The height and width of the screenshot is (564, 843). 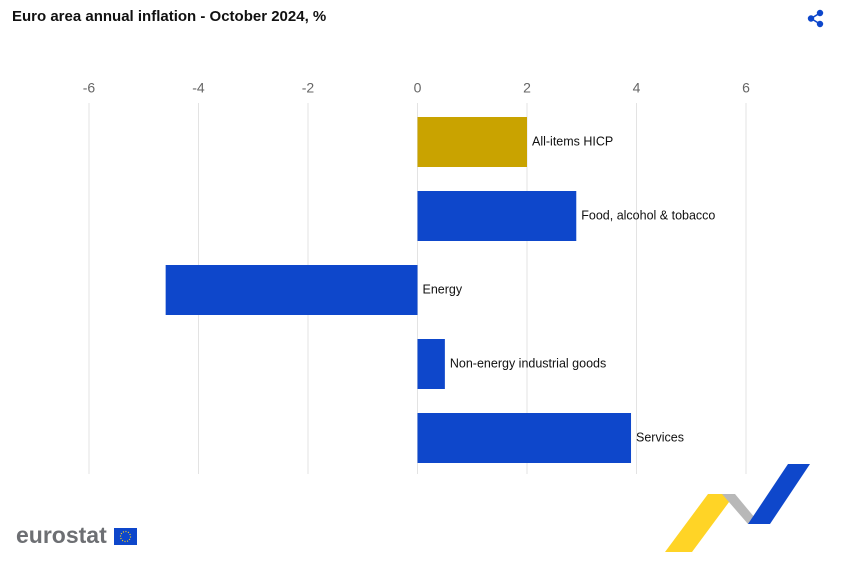 What do you see at coordinates (660, 437) in the screenshot?
I see `category-label: Services` at bounding box center [660, 437].